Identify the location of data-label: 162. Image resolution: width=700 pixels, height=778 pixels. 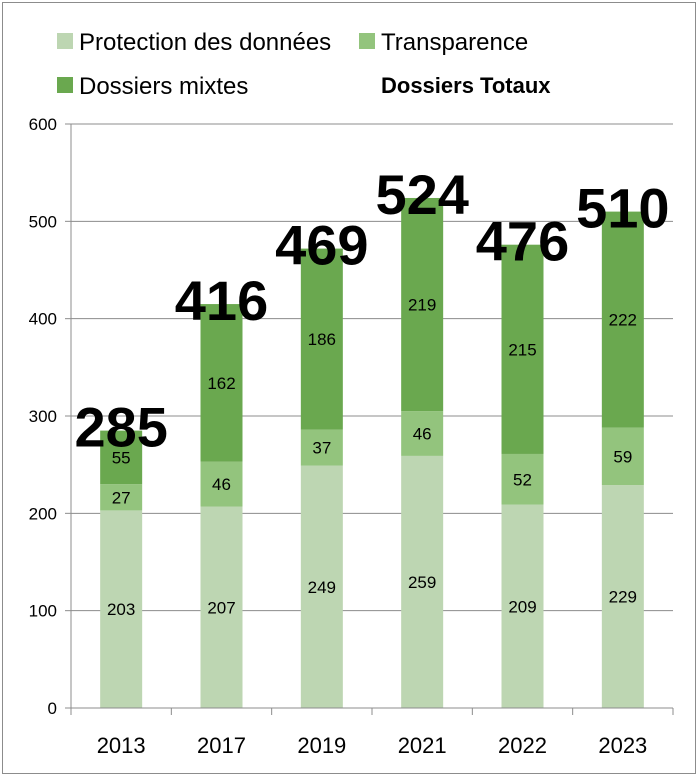
(221, 383).